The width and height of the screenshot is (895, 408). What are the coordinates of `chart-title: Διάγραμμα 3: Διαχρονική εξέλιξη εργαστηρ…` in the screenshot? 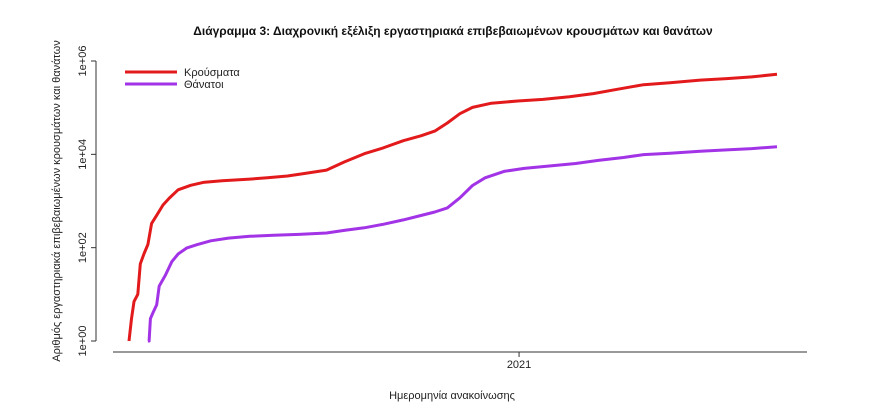 It's located at (453, 31).